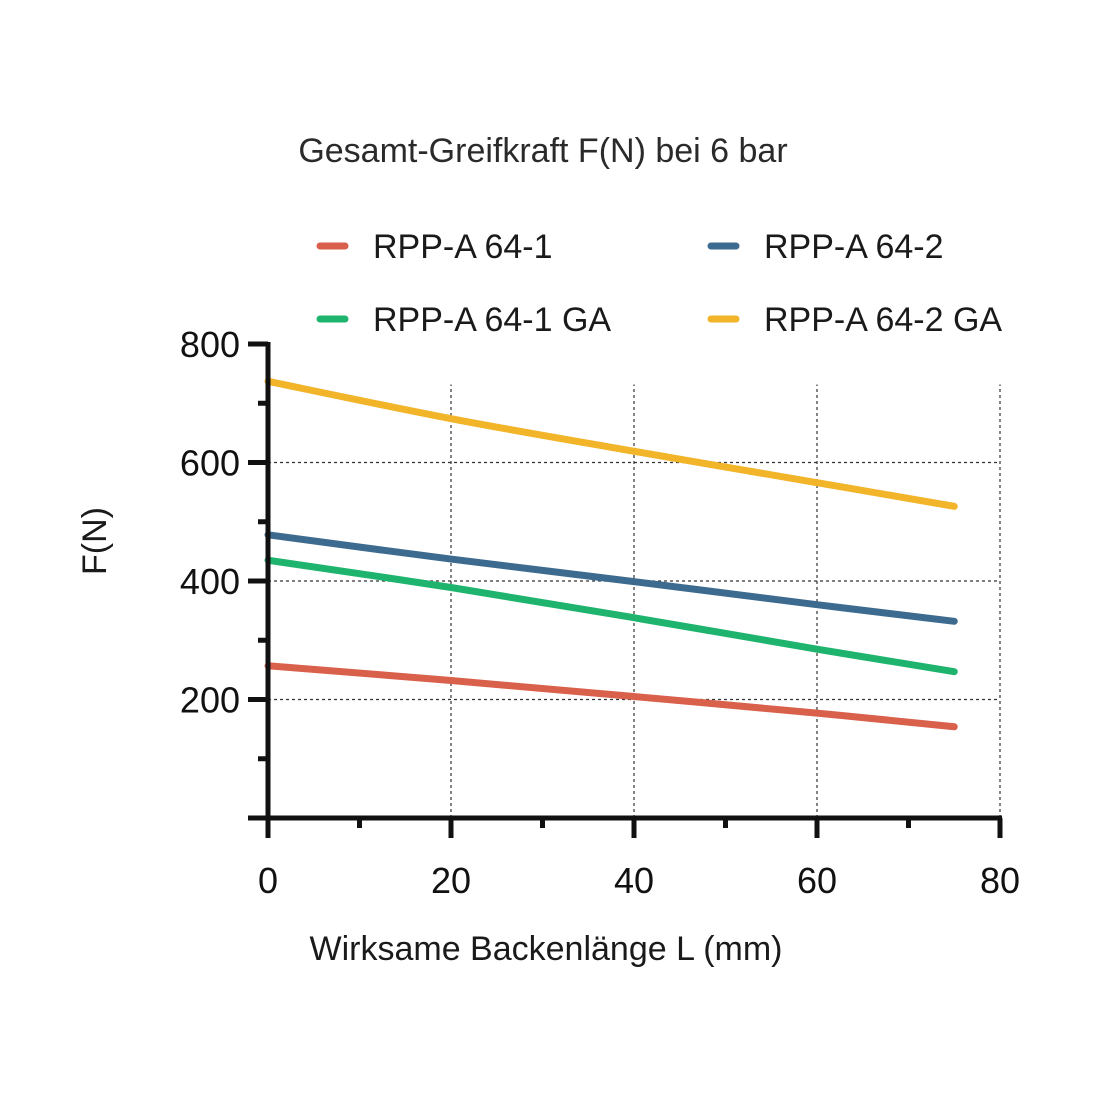 Image resolution: width=1100 pixels, height=1100 pixels. What do you see at coordinates (463, 247) in the screenshot?
I see `legend-label-1: RPP-A 64-1` at bounding box center [463, 247].